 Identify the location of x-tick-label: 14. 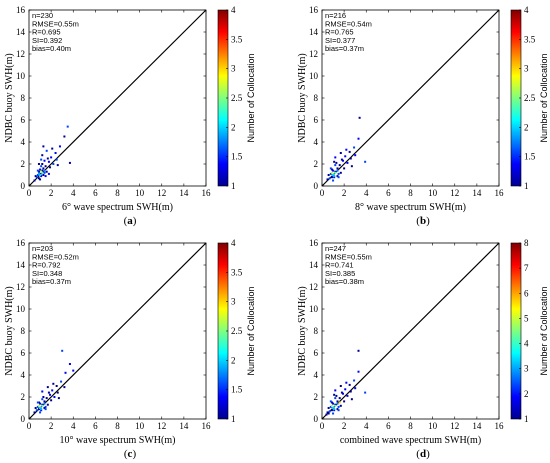
(184, 426).